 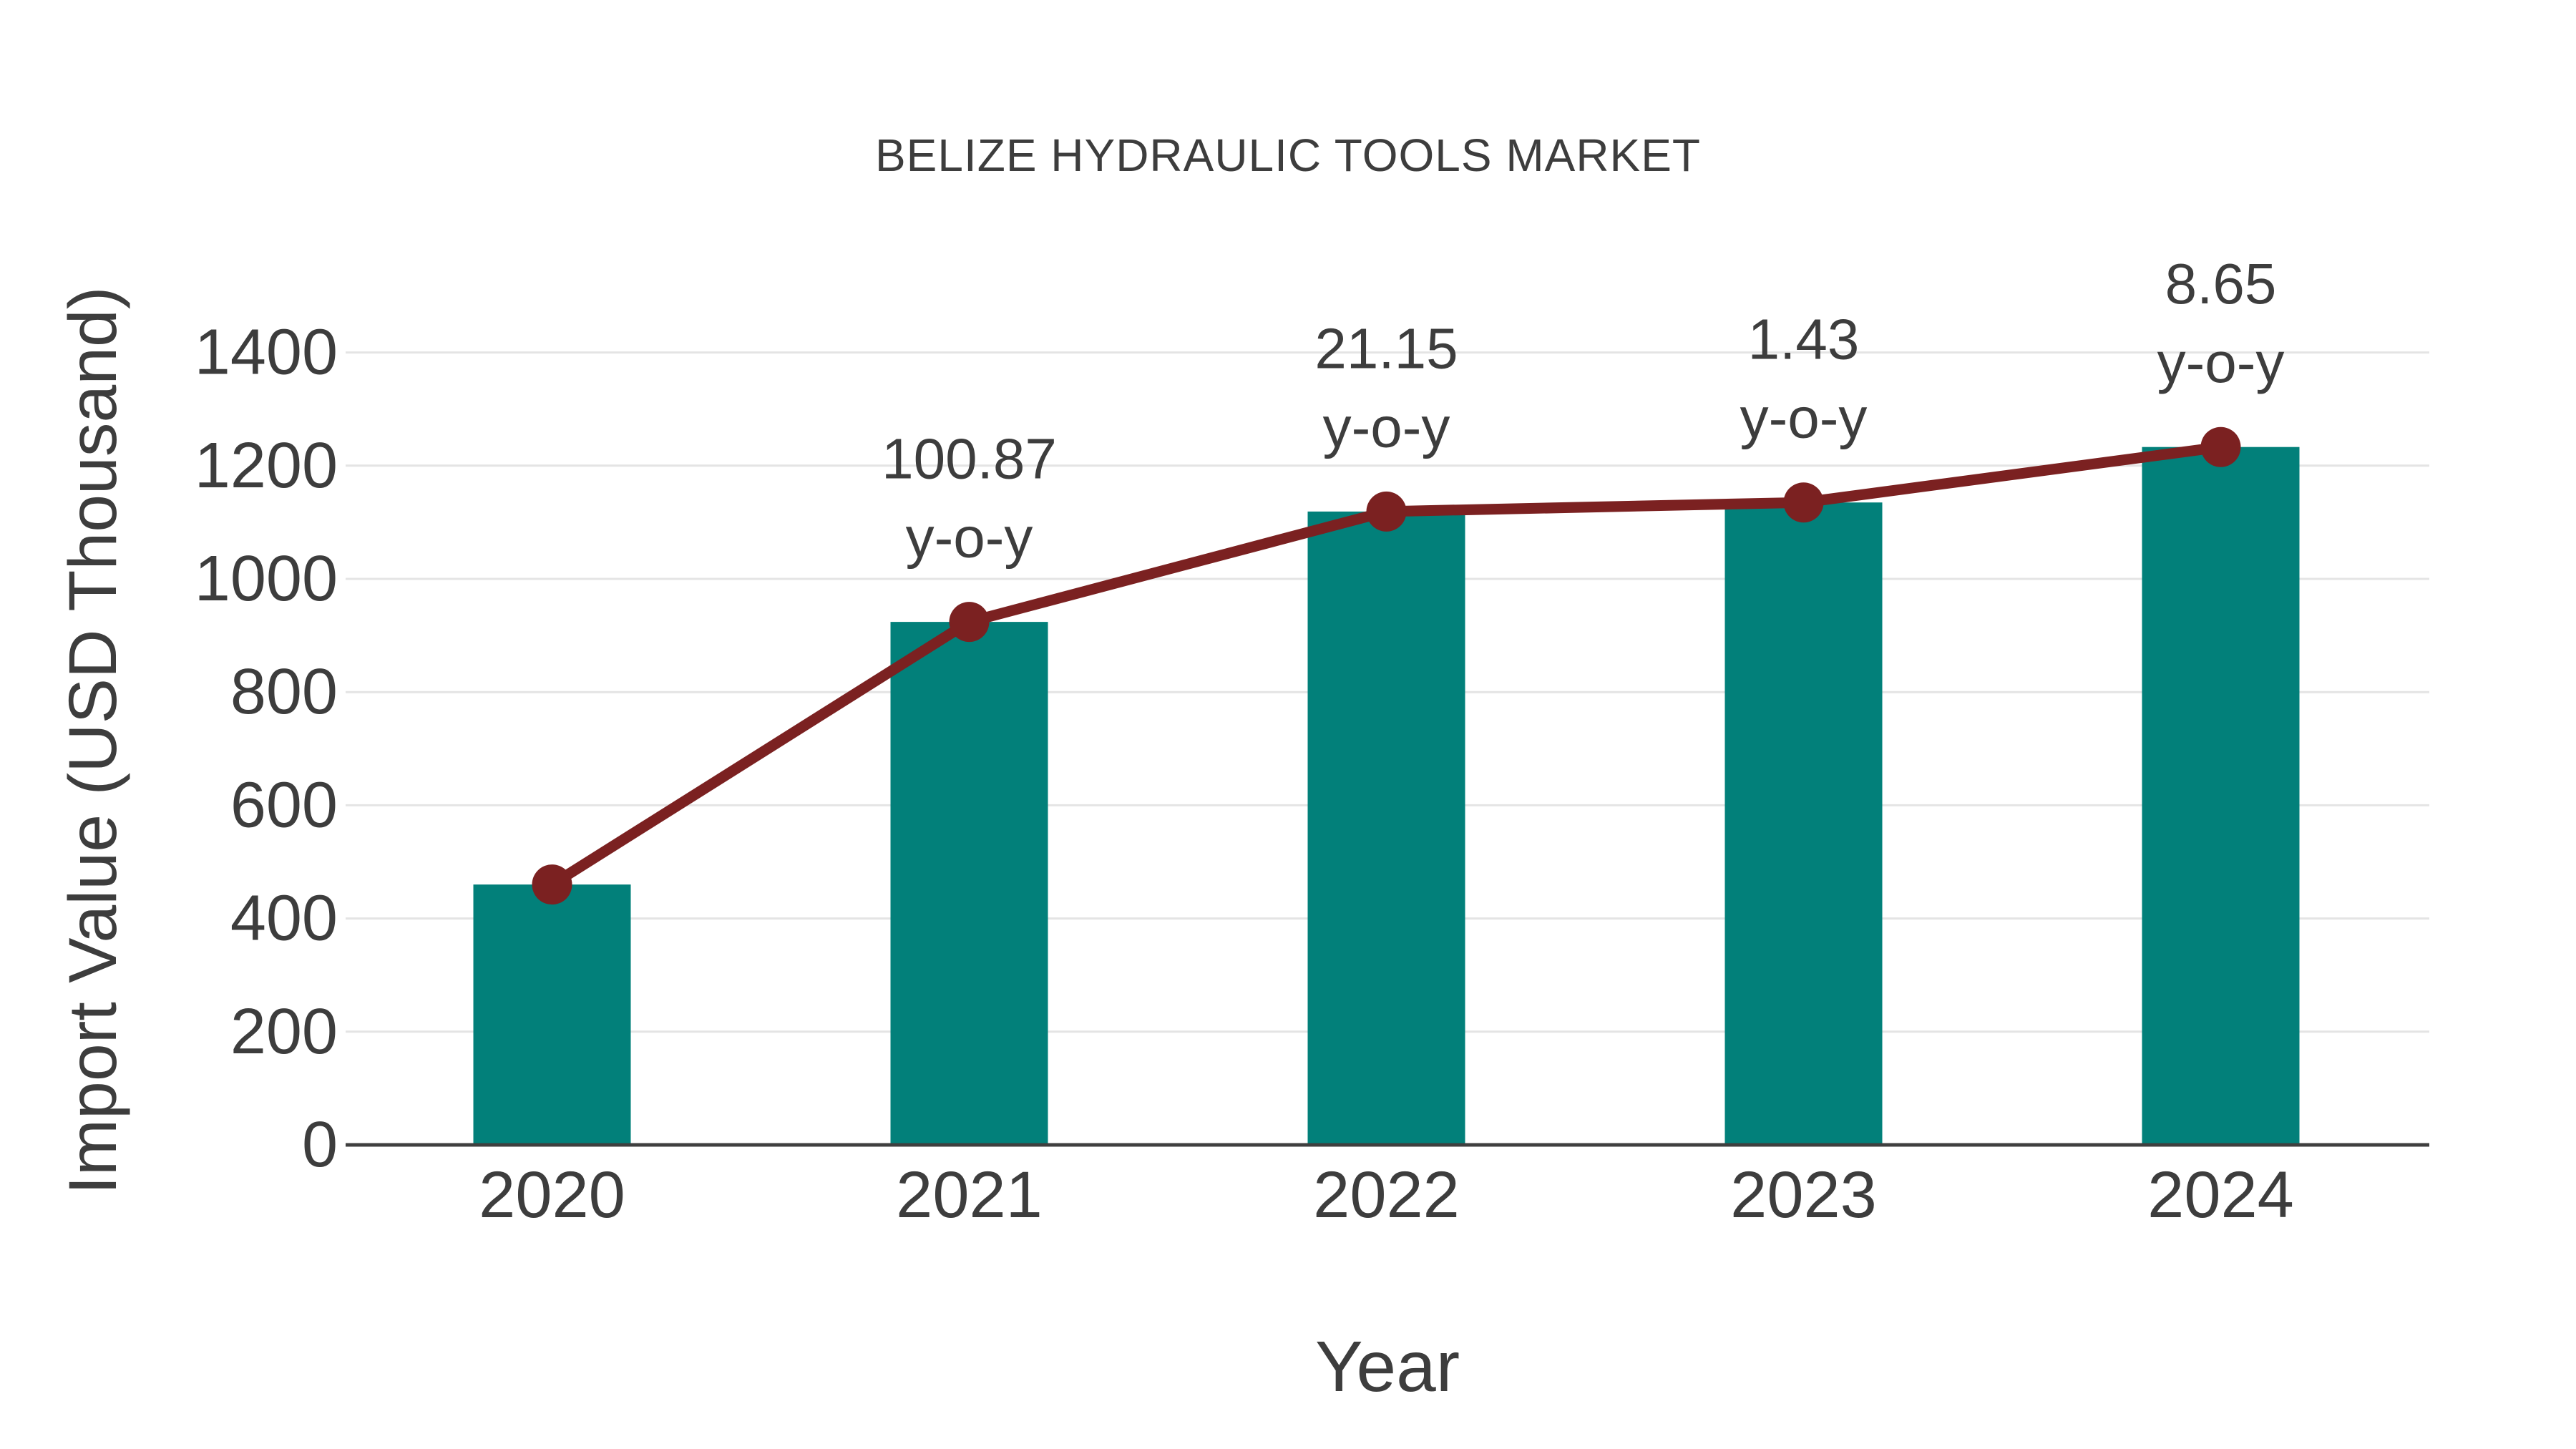 I want to click on y-tick-label-1000: 1000, so click(x=266, y=579).